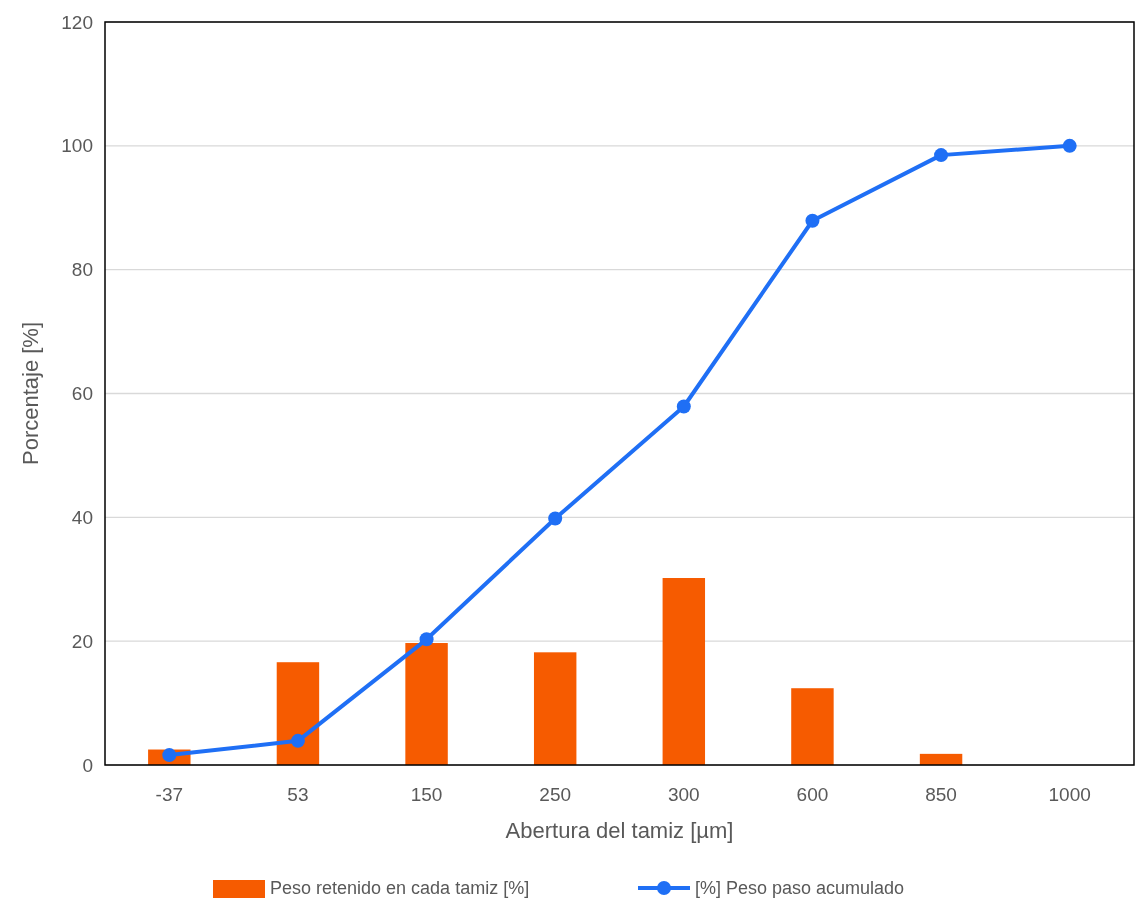  I want to click on x-tick-label: 300, so click(683, 794).